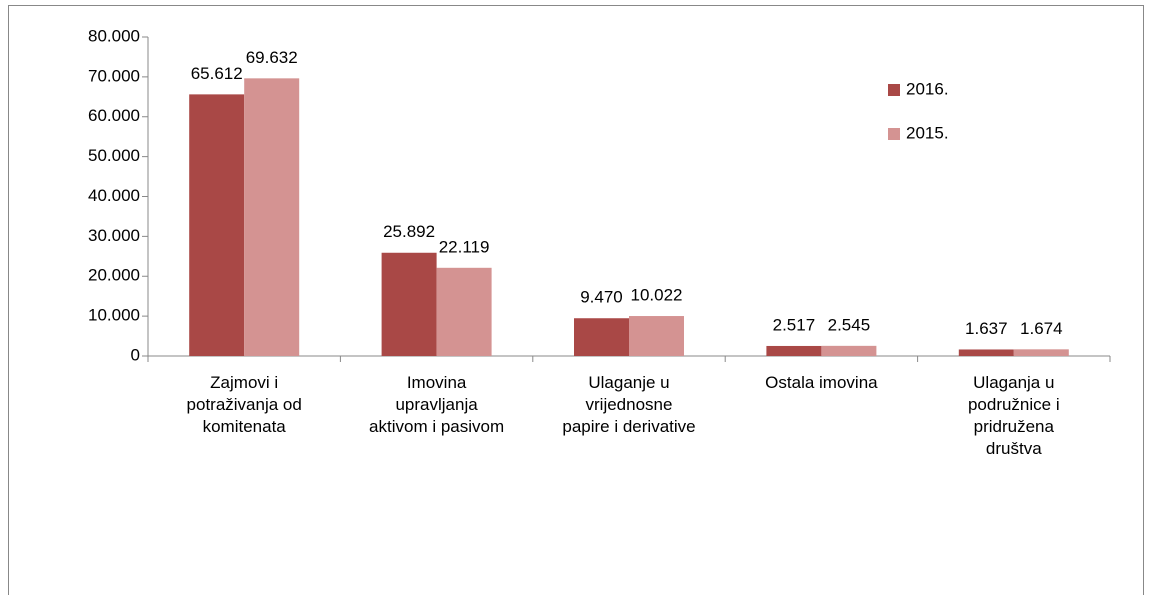 The width and height of the screenshot is (1152, 595). Describe the element at coordinates (927, 132) in the screenshot. I see `legend-label: 2015.` at that location.